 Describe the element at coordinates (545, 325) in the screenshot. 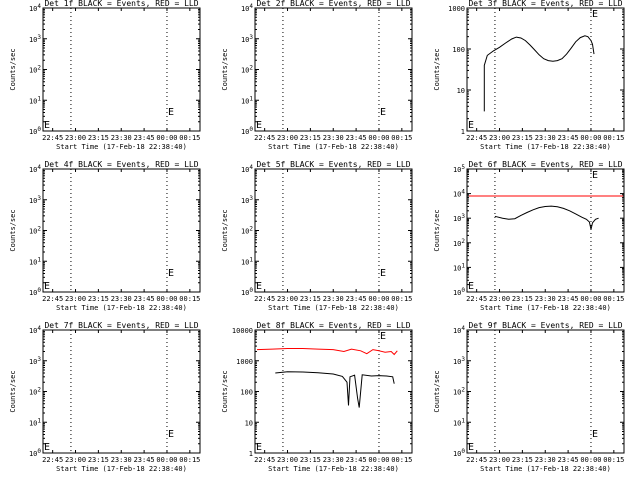

I see `panel-title: Det 9f BLACK = Events, RED = LLD` at that location.